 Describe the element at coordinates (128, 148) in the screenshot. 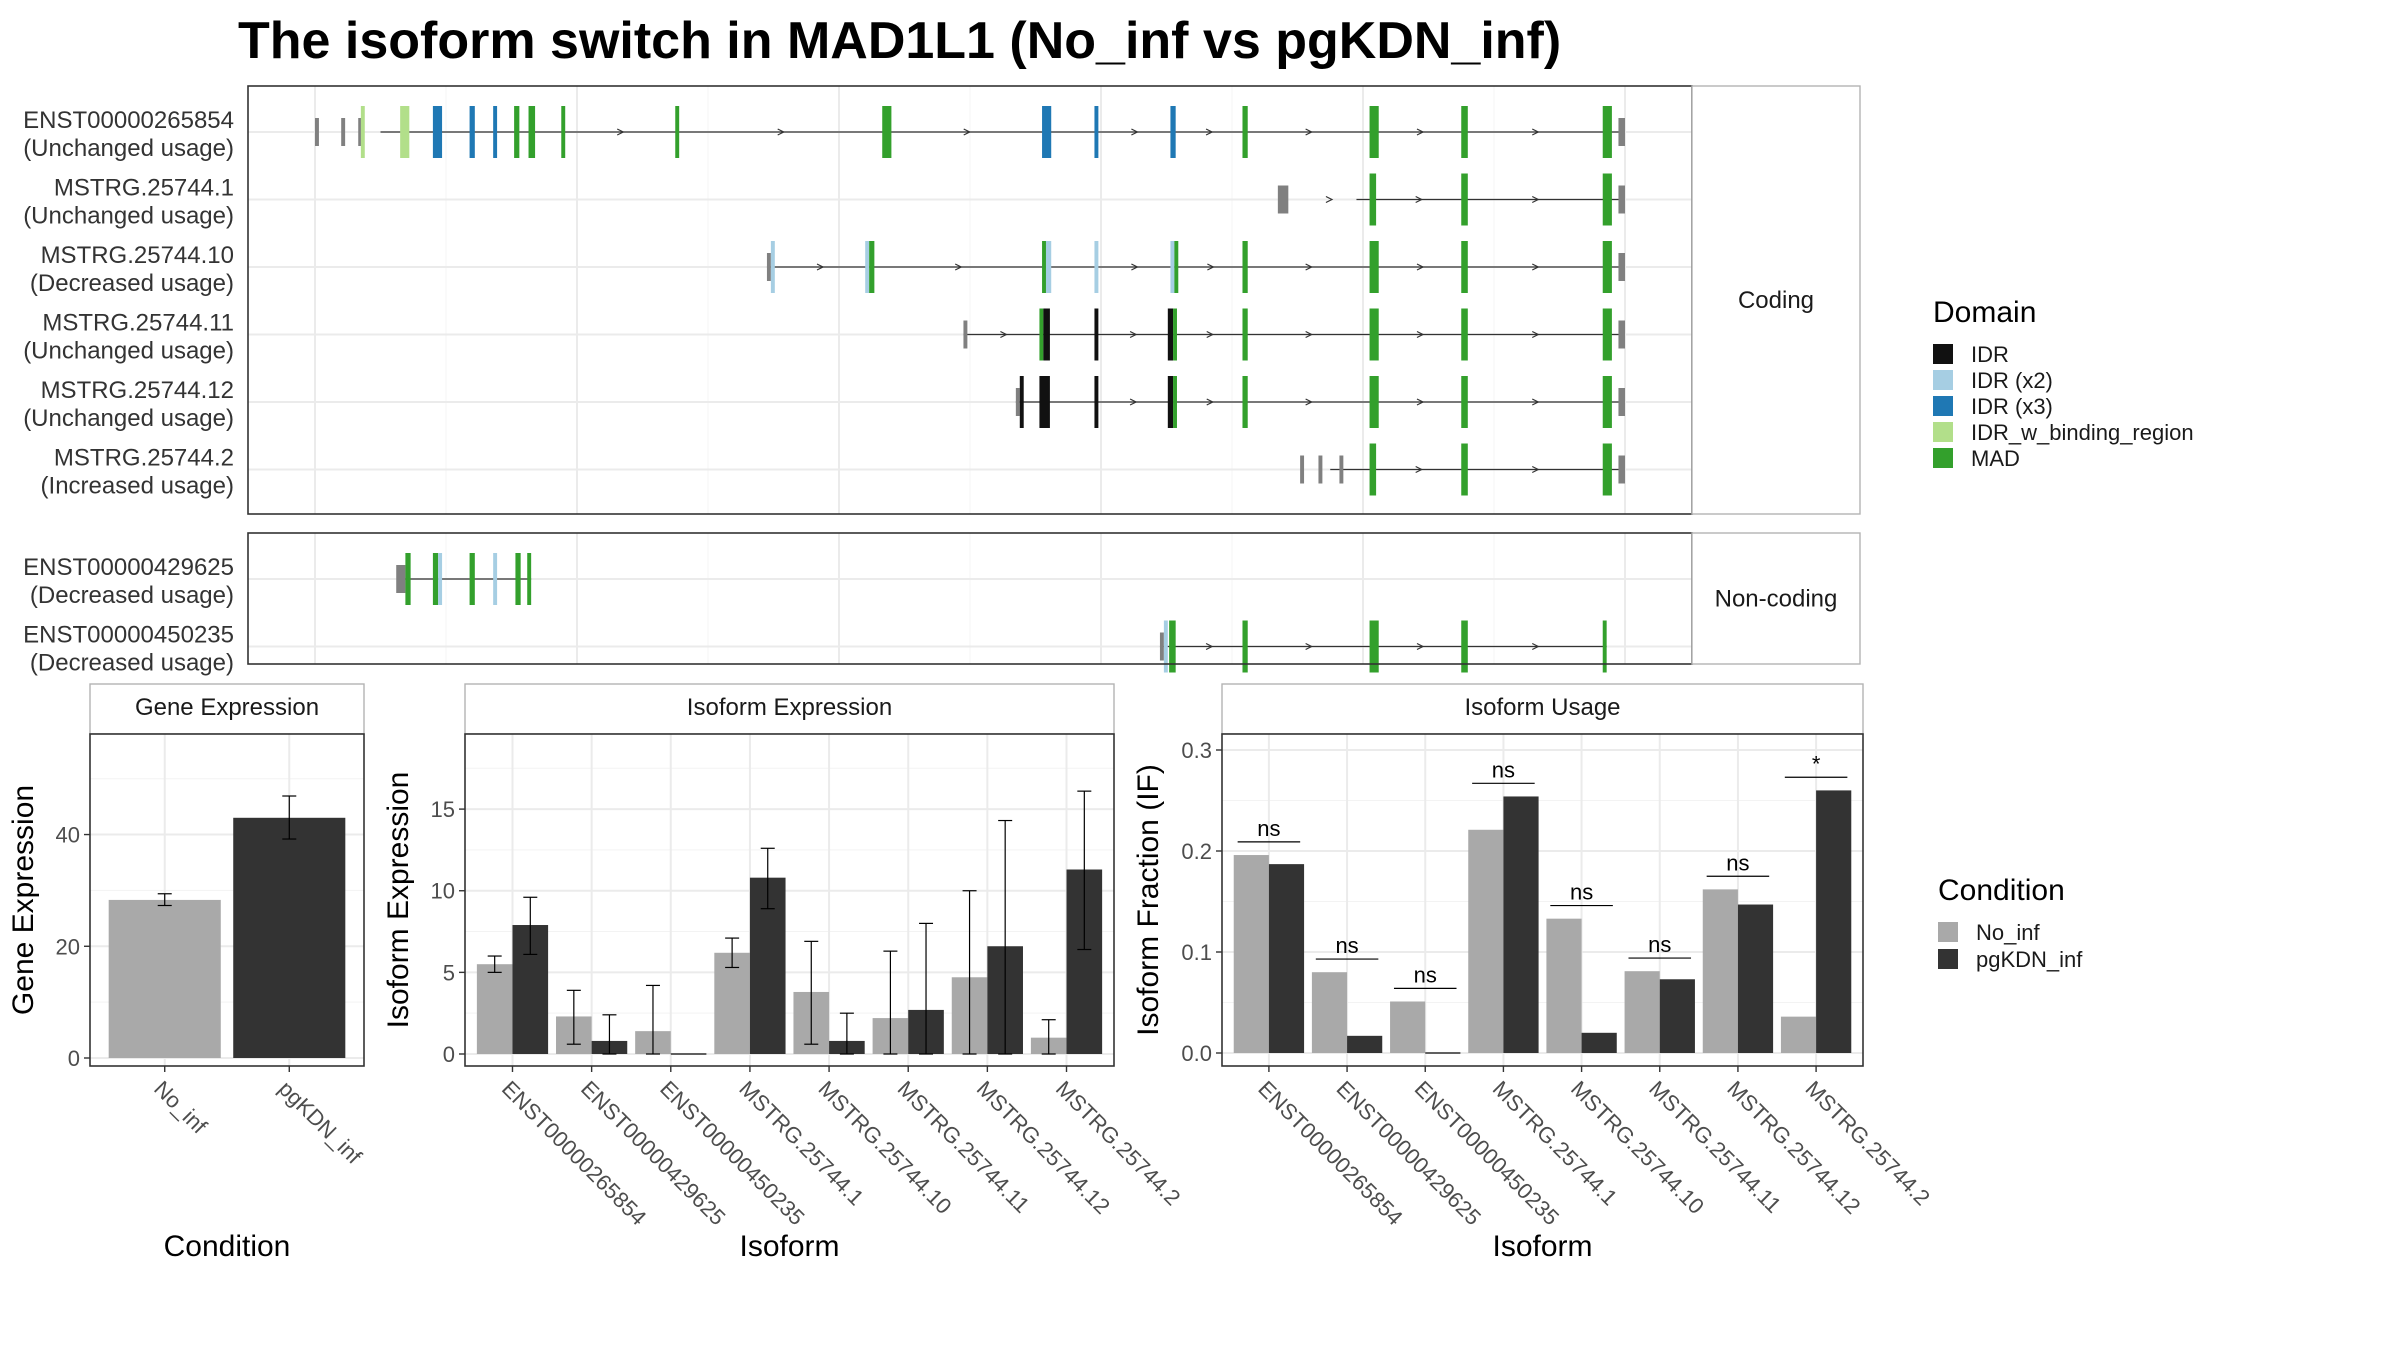

I see `transcript-usage: (Unchanged usage)` at that location.